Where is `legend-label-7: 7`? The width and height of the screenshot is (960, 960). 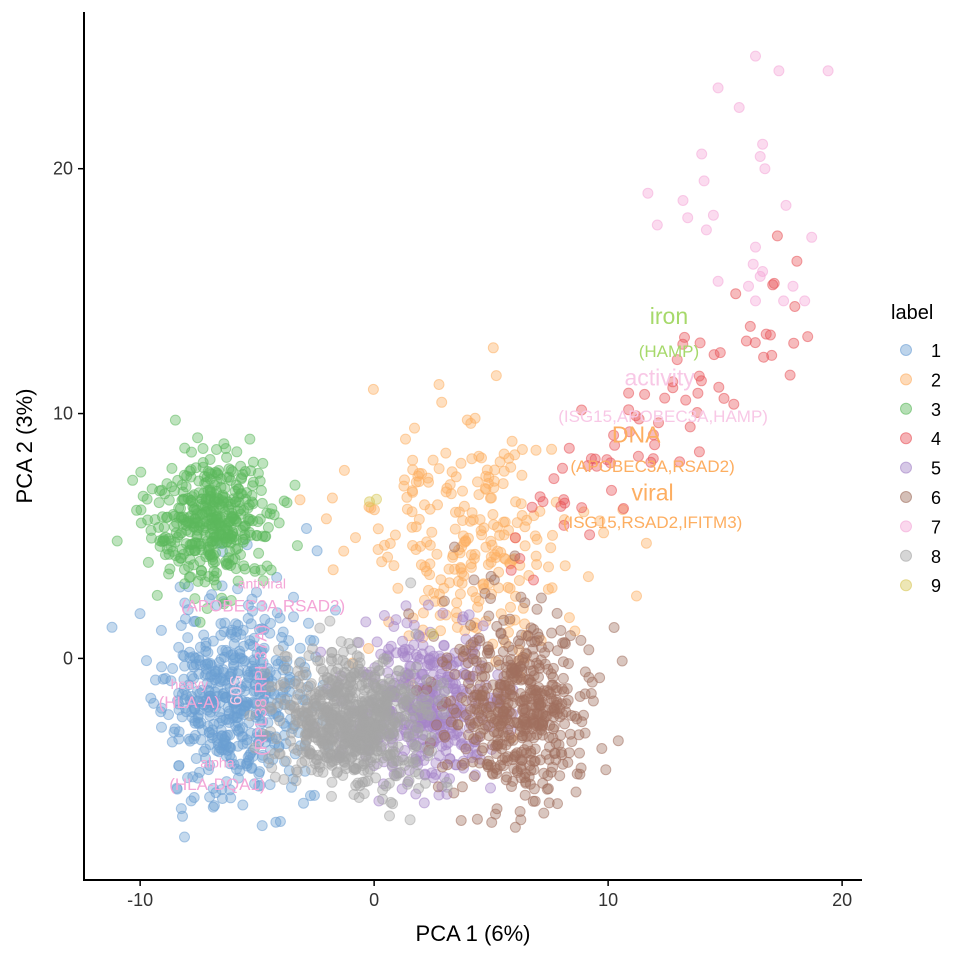 legend-label-7: 7 is located at coordinates (936, 527).